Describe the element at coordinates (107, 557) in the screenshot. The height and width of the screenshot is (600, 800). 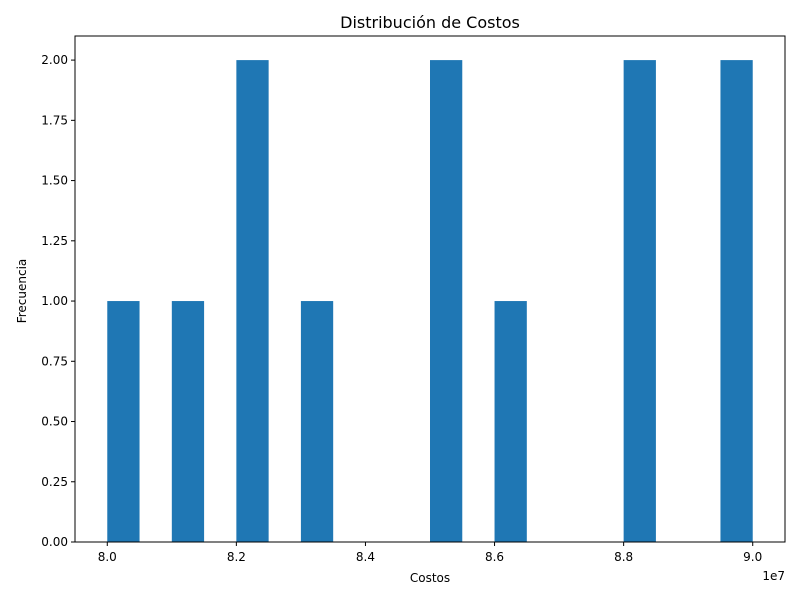
I see `x-tick-label: 8.0` at that location.